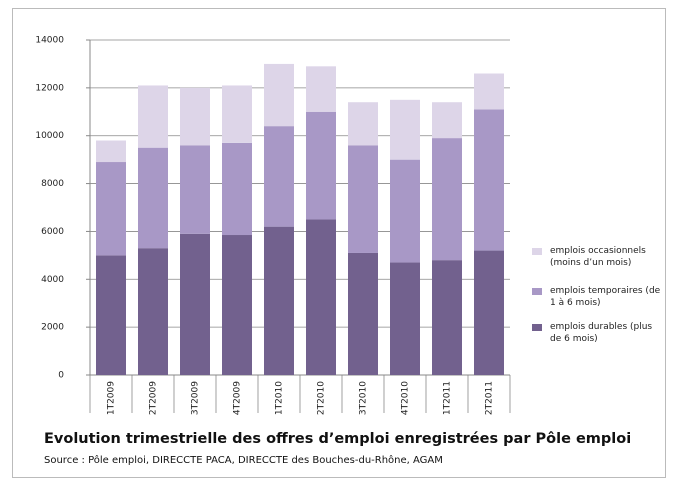 The image size is (677, 481). I want to click on x-tick-label: 1T2009, so click(112, 398).